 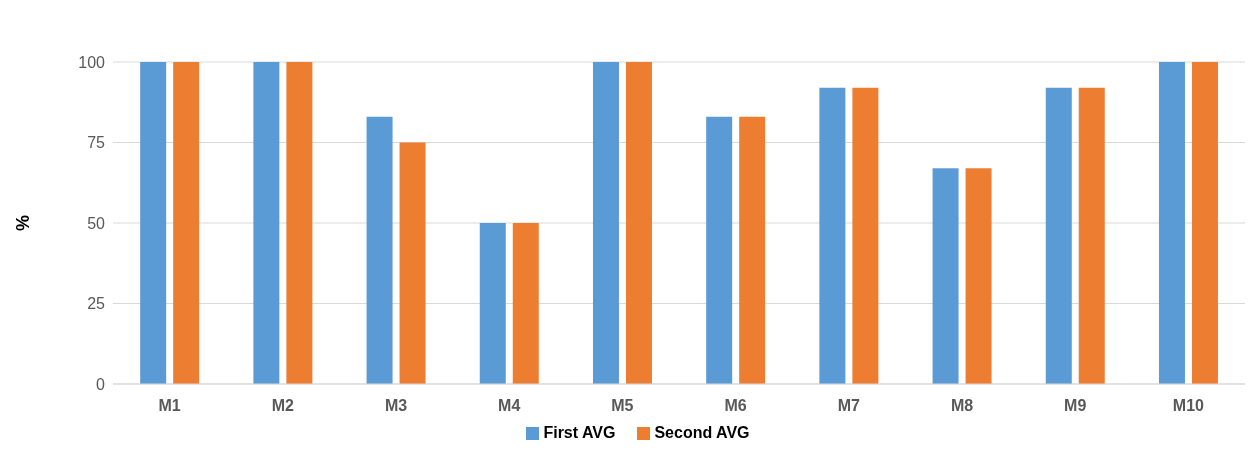 I want to click on x-tick-label: M2, so click(x=283, y=406).